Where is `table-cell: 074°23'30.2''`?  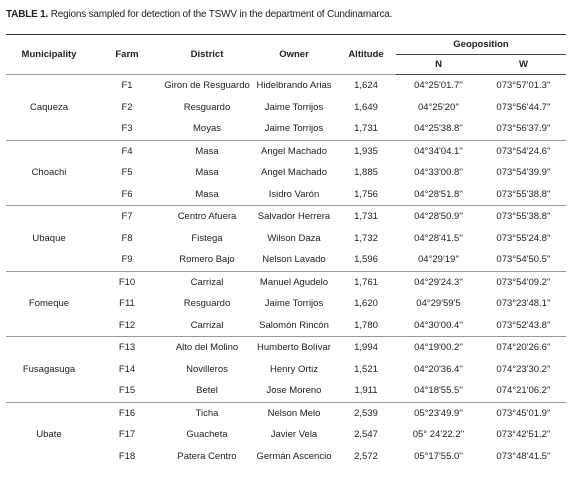
table-cell: 074°23'30.2'' is located at coordinates (523, 369).